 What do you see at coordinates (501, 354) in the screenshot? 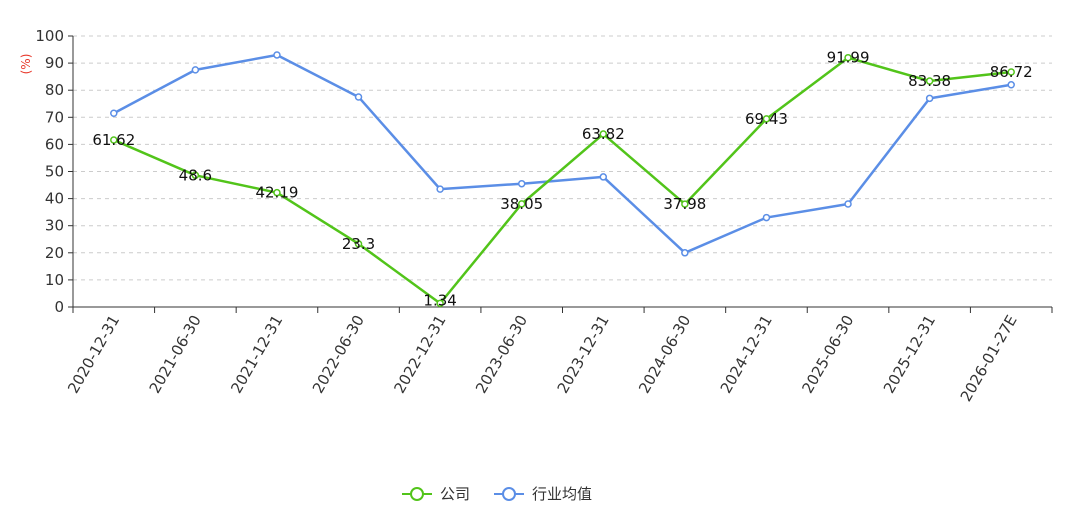
I see `x-tick-label: 2023-06-30` at bounding box center [501, 354].